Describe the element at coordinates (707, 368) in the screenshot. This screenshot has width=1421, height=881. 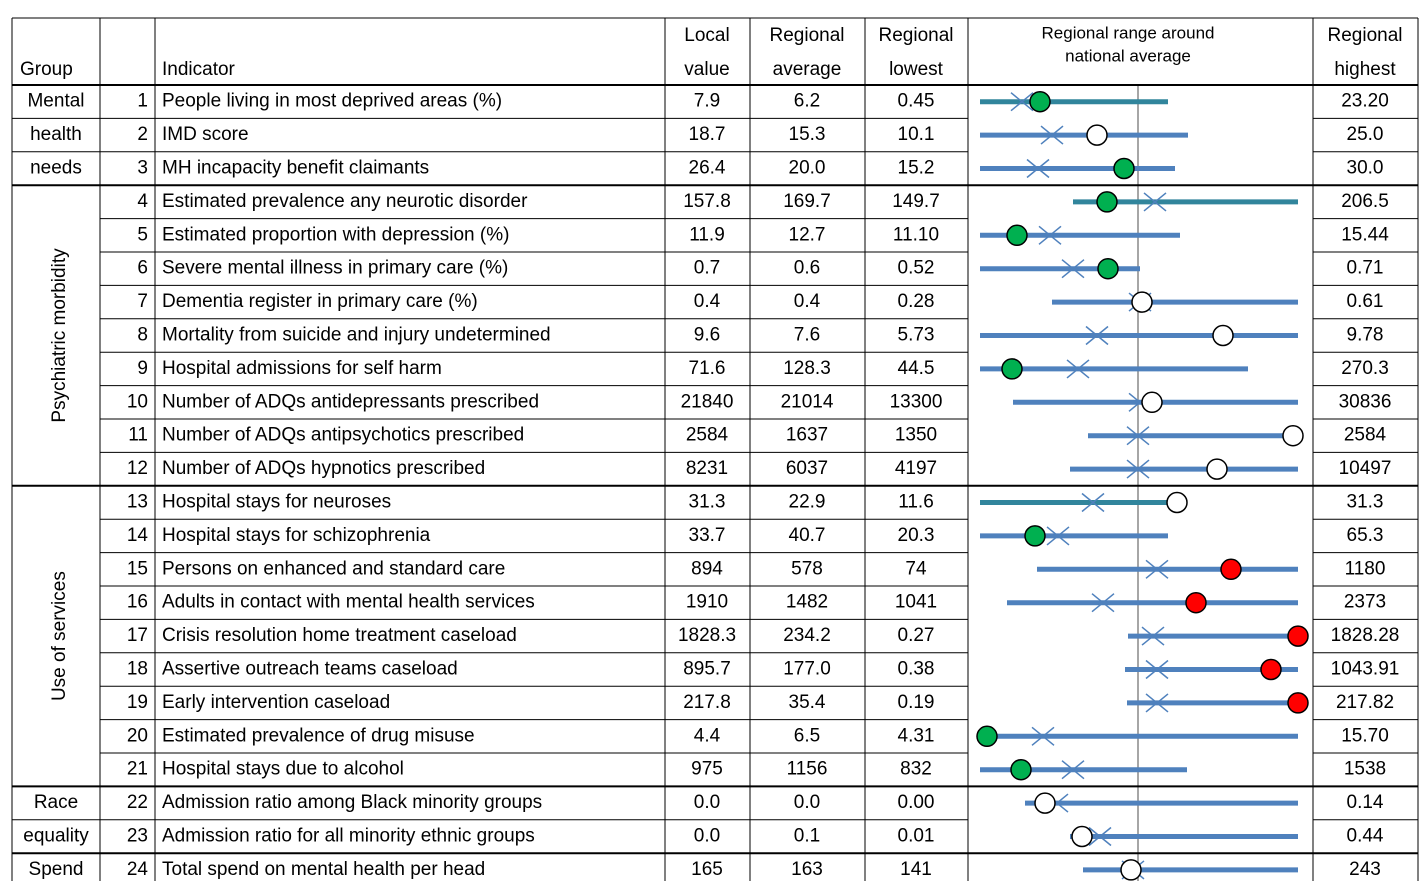
I see `local-value: 71.6` at that location.